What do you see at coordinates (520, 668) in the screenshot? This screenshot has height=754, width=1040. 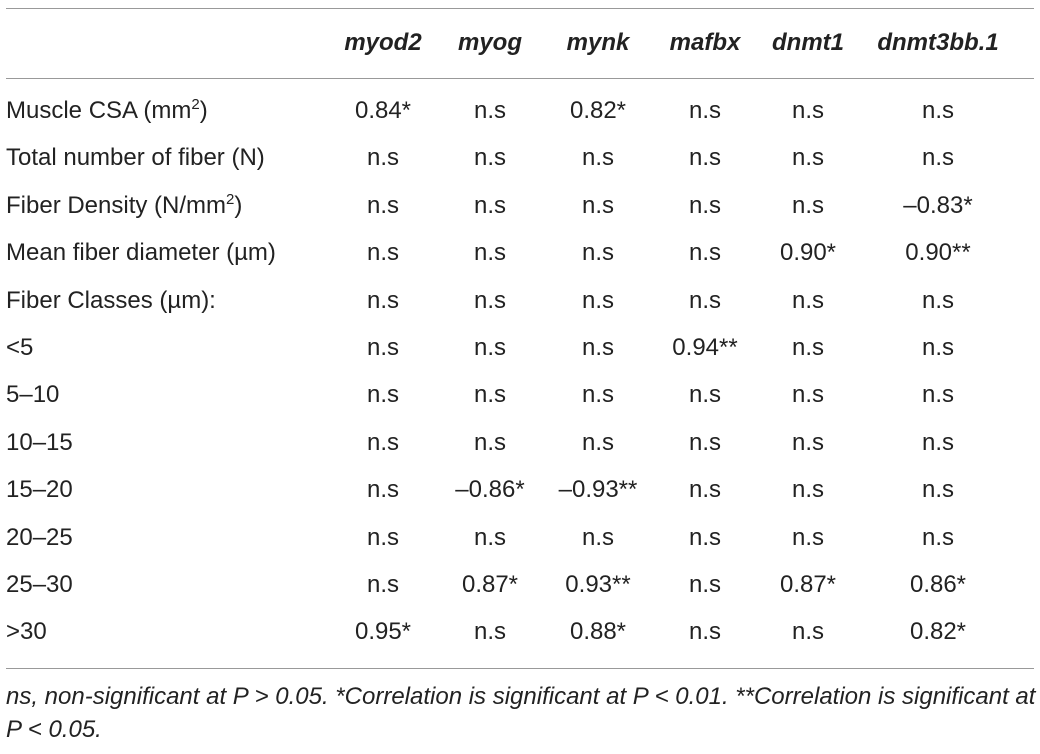 I see `bottom-rule` at bounding box center [520, 668].